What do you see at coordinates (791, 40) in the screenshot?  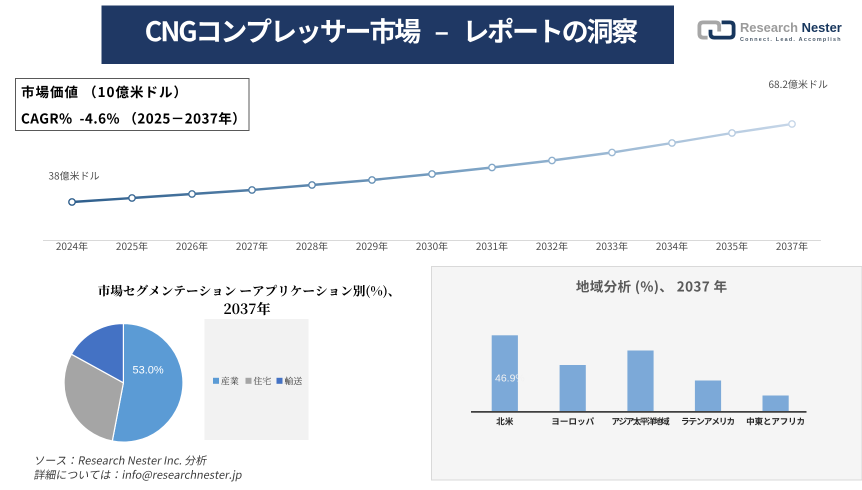 I see `svg-text: Connect. Lead. Accomplish` at bounding box center [791, 40].